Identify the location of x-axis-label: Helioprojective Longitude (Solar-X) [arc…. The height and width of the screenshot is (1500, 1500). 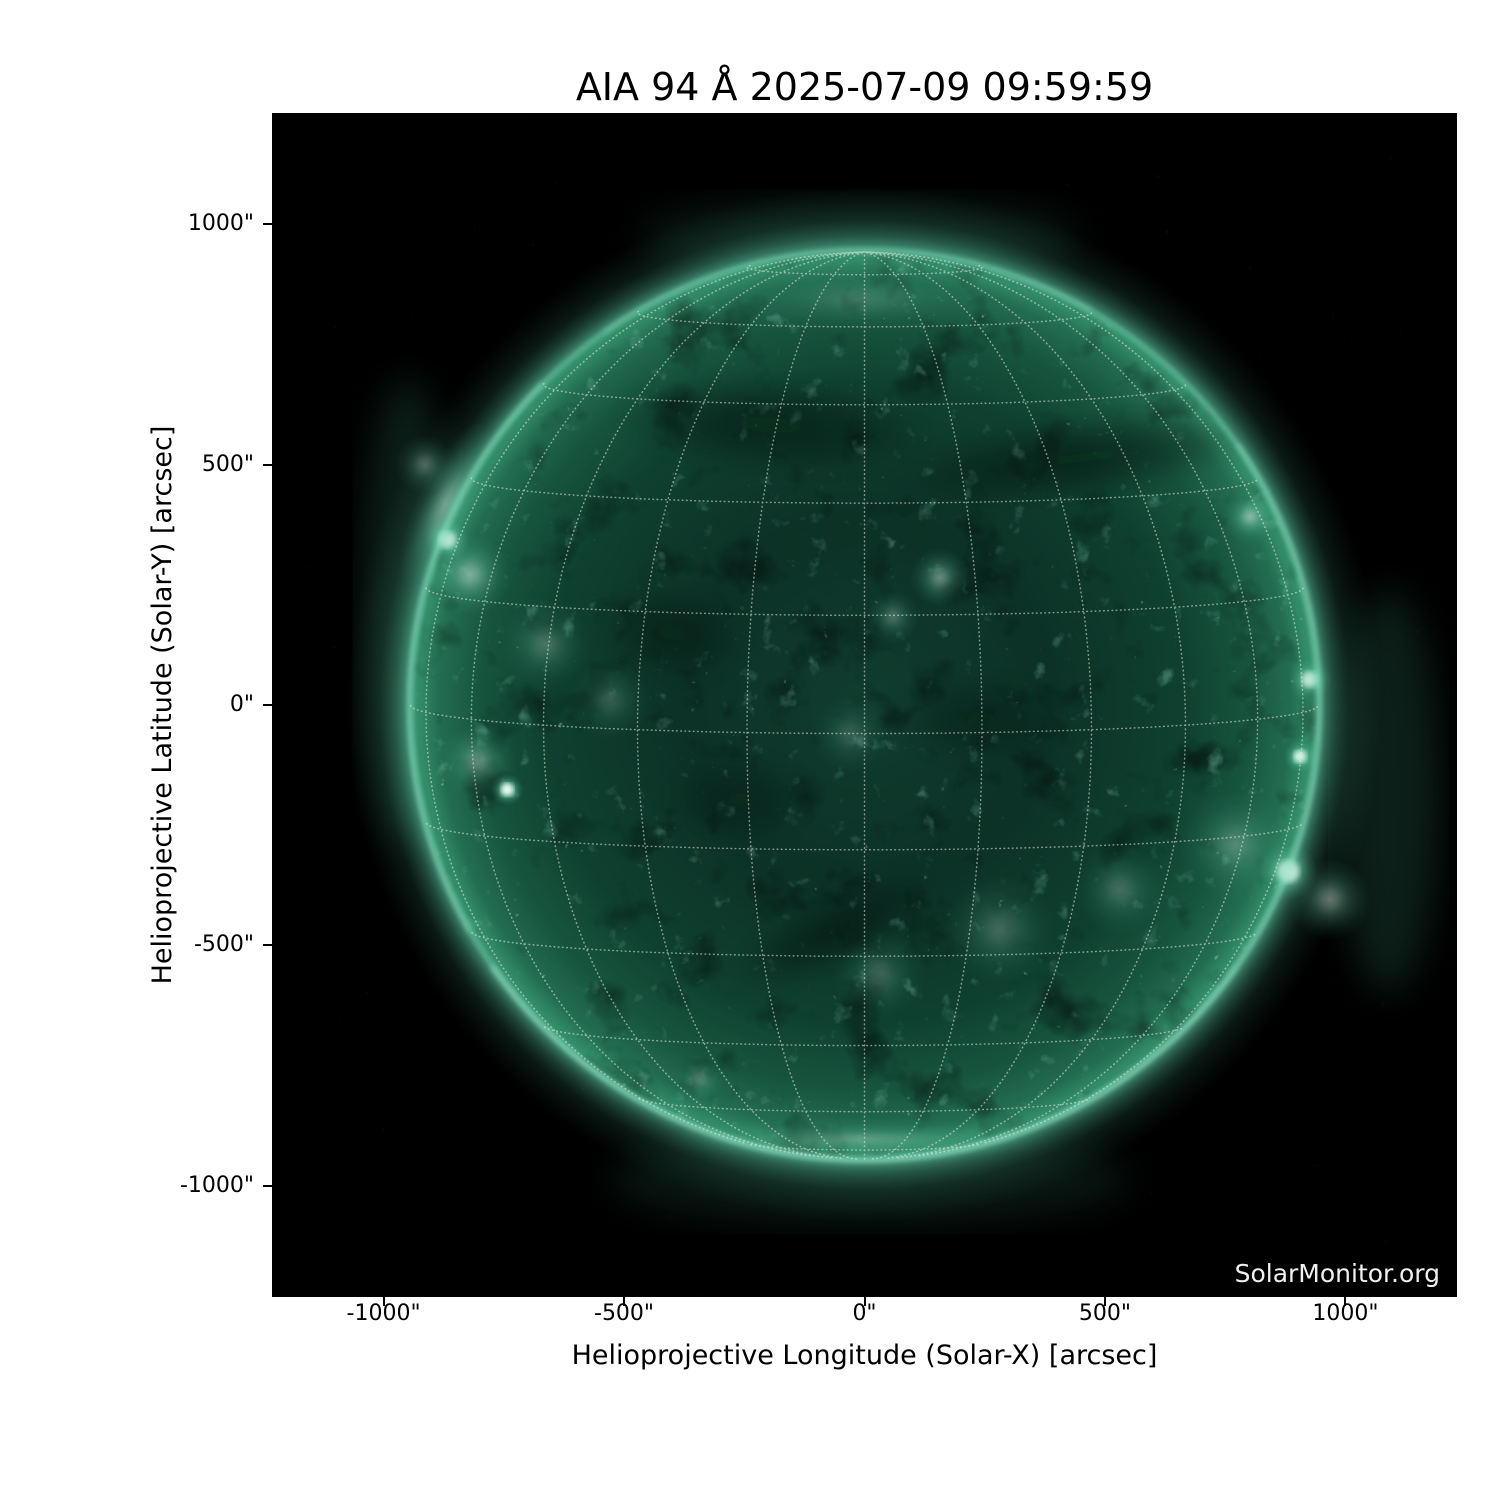
(864, 1355).